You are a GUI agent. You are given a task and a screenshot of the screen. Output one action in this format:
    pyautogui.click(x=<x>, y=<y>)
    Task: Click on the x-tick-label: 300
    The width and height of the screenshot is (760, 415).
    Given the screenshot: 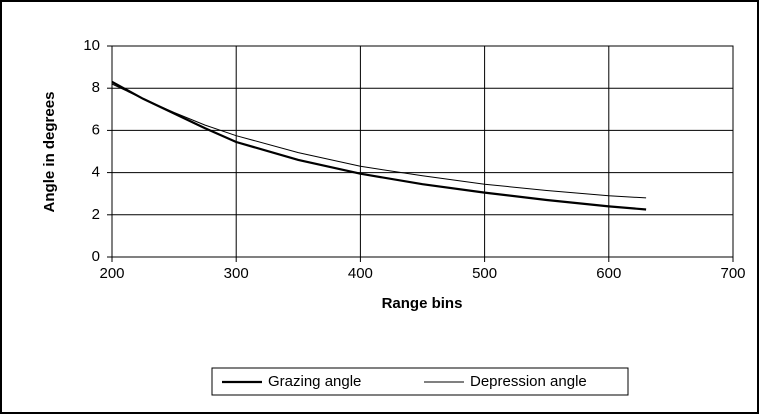 What is the action you would take?
    pyautogui.click(x=236, y=273)
    